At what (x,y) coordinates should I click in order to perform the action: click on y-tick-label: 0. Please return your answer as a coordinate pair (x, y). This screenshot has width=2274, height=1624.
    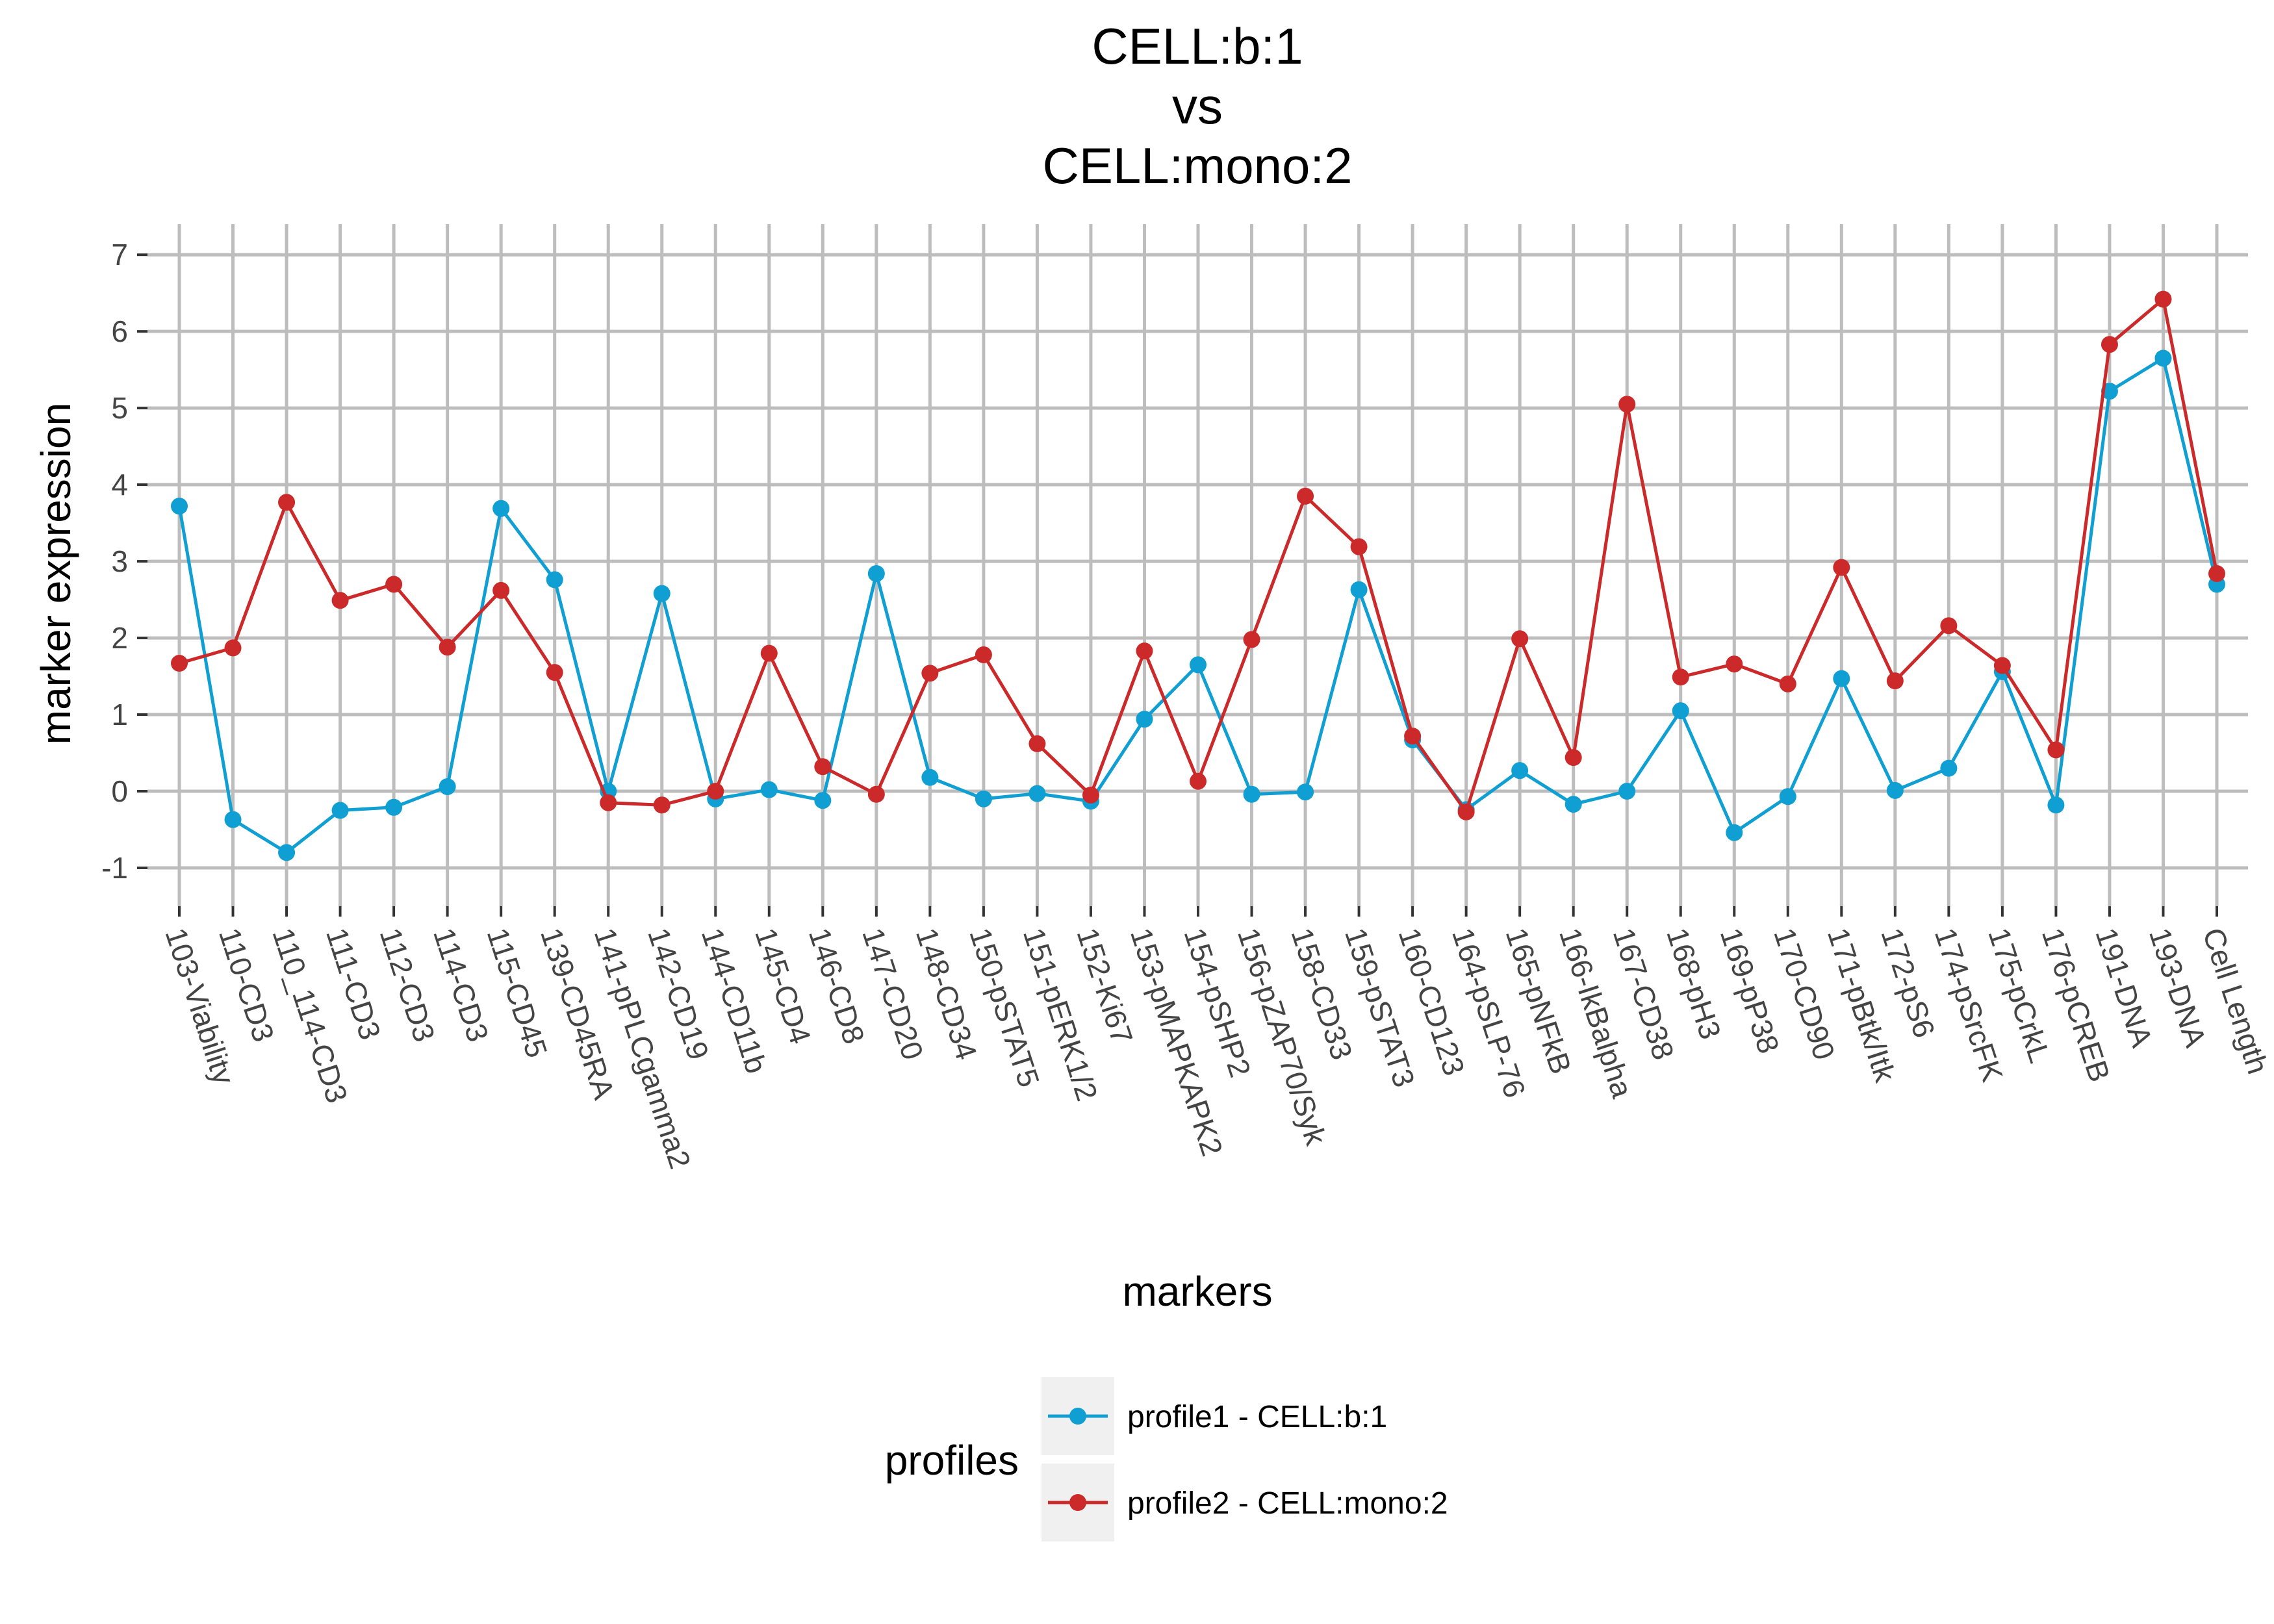
    Looking at the image, I should click on (119, 791).